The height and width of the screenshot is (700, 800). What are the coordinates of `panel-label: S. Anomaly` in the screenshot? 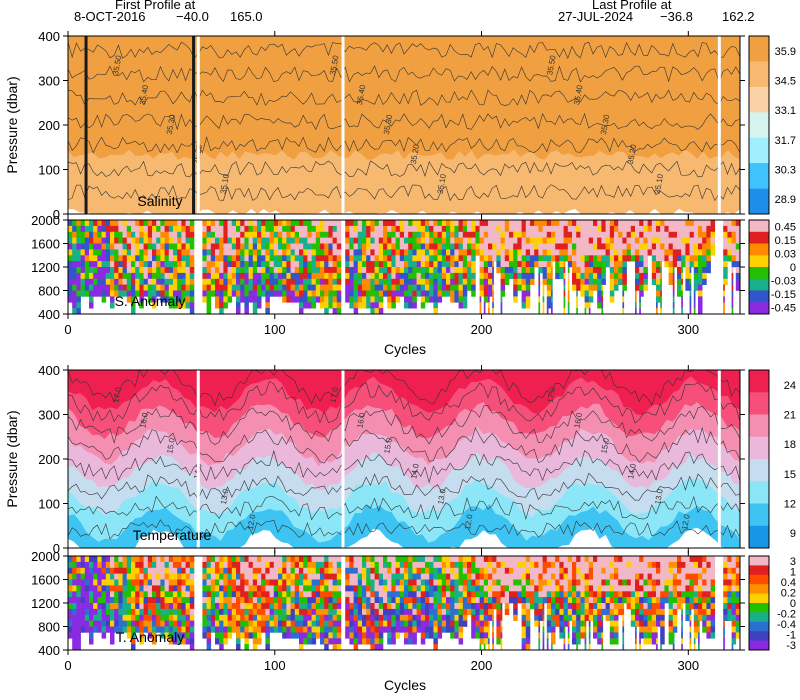 It's located at (150, 301).